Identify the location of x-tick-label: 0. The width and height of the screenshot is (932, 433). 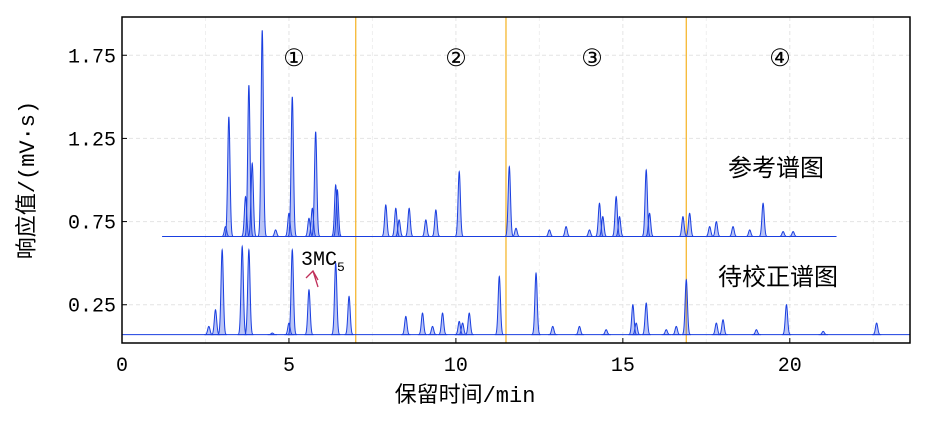
(122, 366).